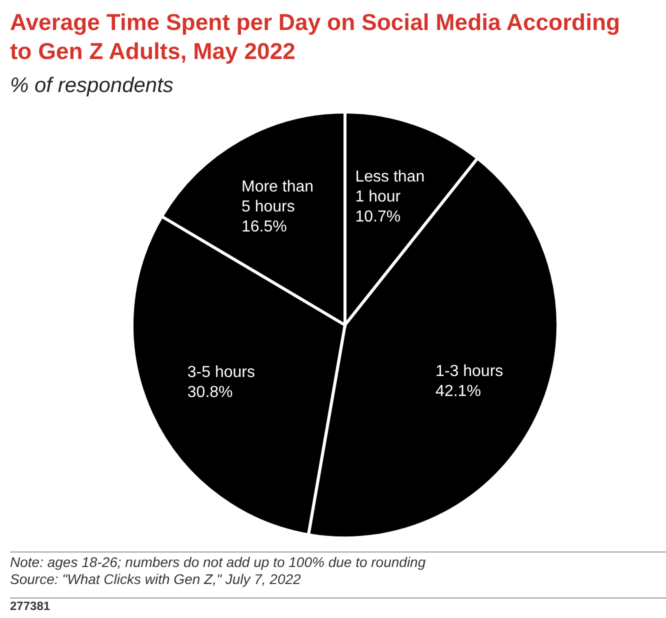 This screenshot has height=618, width=666. What do you see at coordinates (30, 606) in the screenshot?
I see `text: 277381` at bounding box center [30, 606].